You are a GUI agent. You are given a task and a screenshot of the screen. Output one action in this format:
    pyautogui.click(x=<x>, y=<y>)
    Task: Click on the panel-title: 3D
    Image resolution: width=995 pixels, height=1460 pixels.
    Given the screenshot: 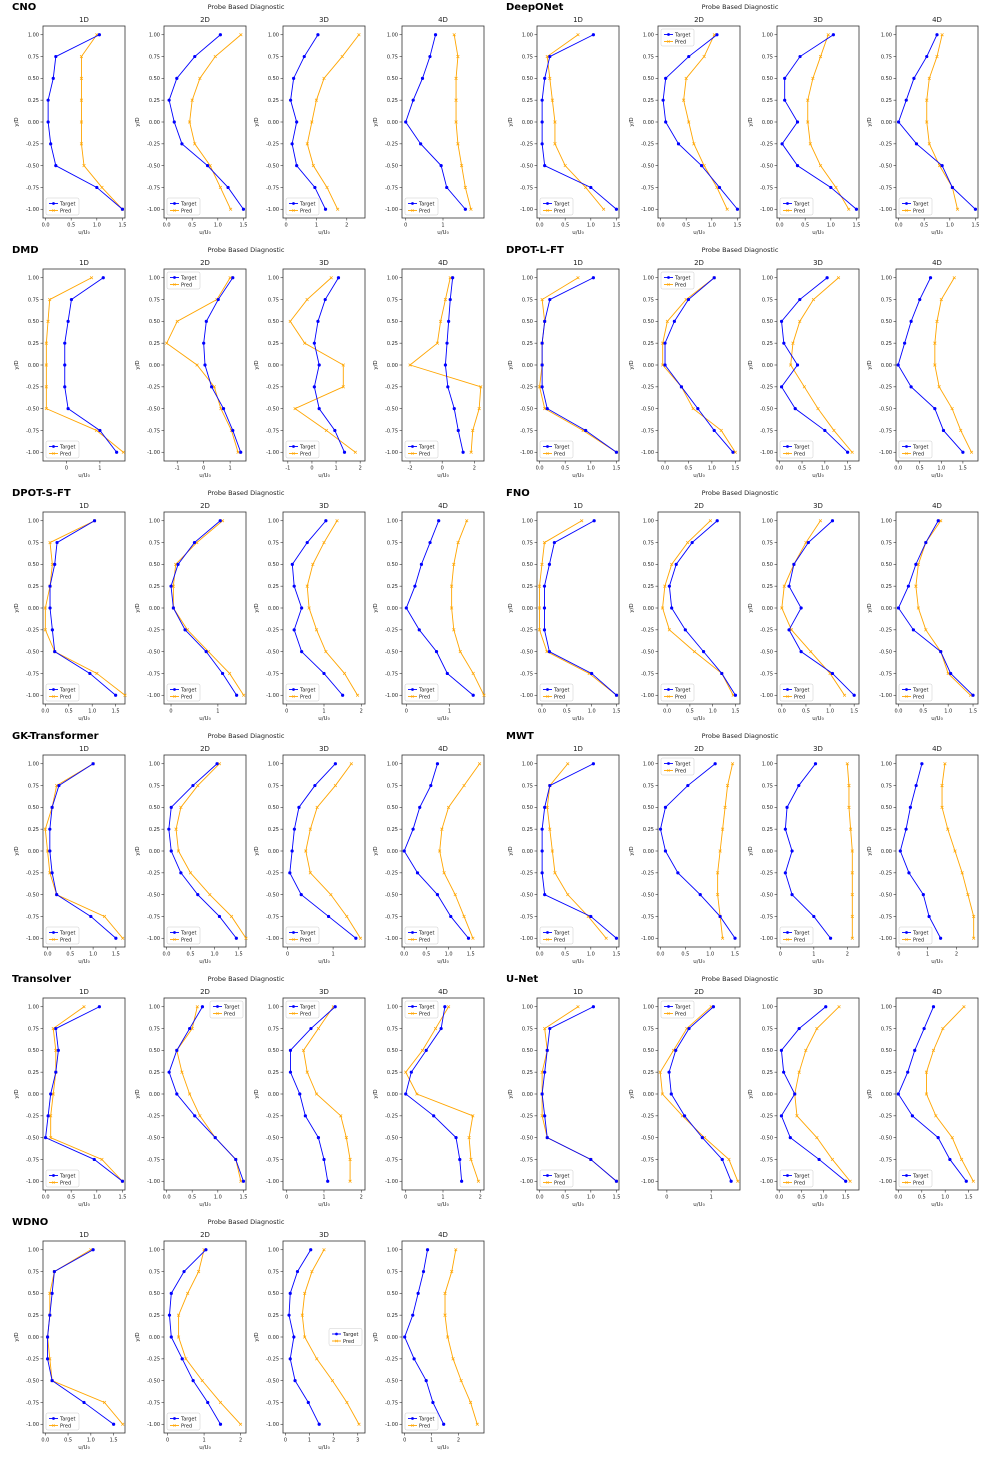 What is the action you would take?
    pyautogui.click(x=324, y=20)
    